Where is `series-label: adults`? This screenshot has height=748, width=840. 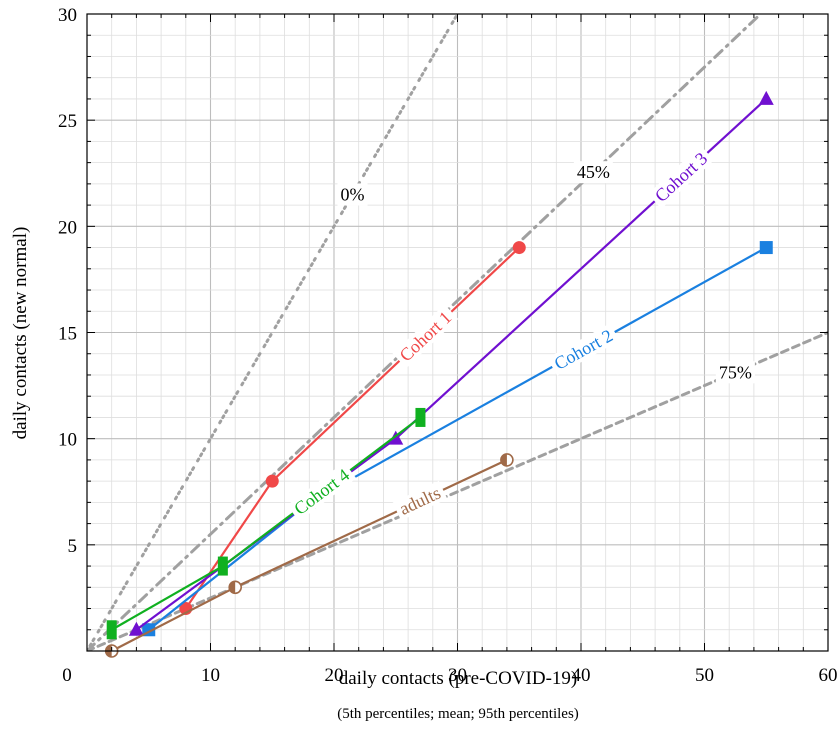
series-label: adults is located at coordinates (419, 500).